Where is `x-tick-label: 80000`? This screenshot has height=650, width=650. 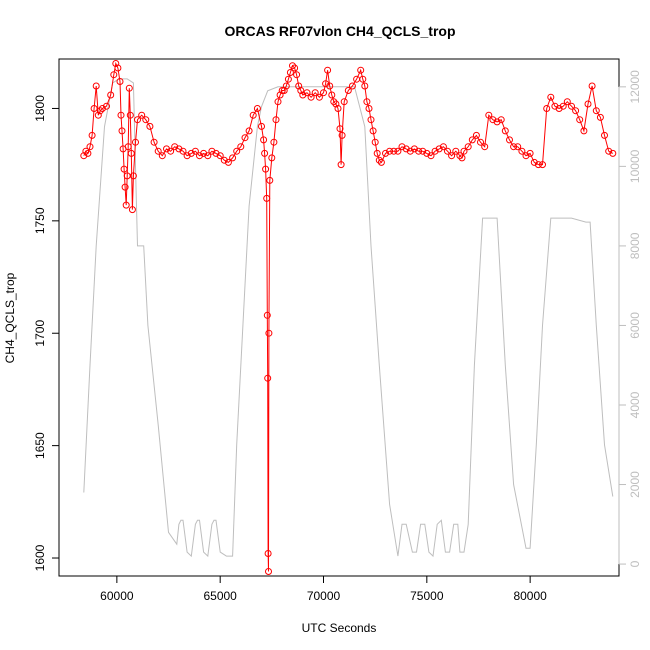
x-tick-label: 80000 is located at coordinates (530, 596).